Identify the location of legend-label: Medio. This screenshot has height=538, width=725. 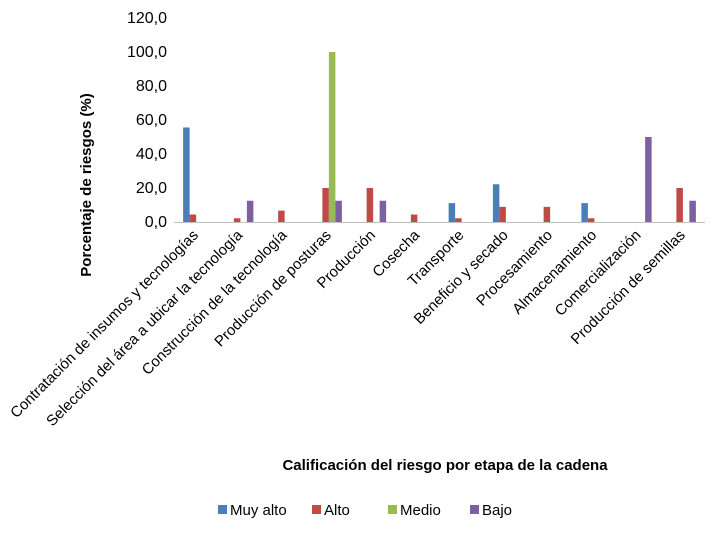
(420, 510).